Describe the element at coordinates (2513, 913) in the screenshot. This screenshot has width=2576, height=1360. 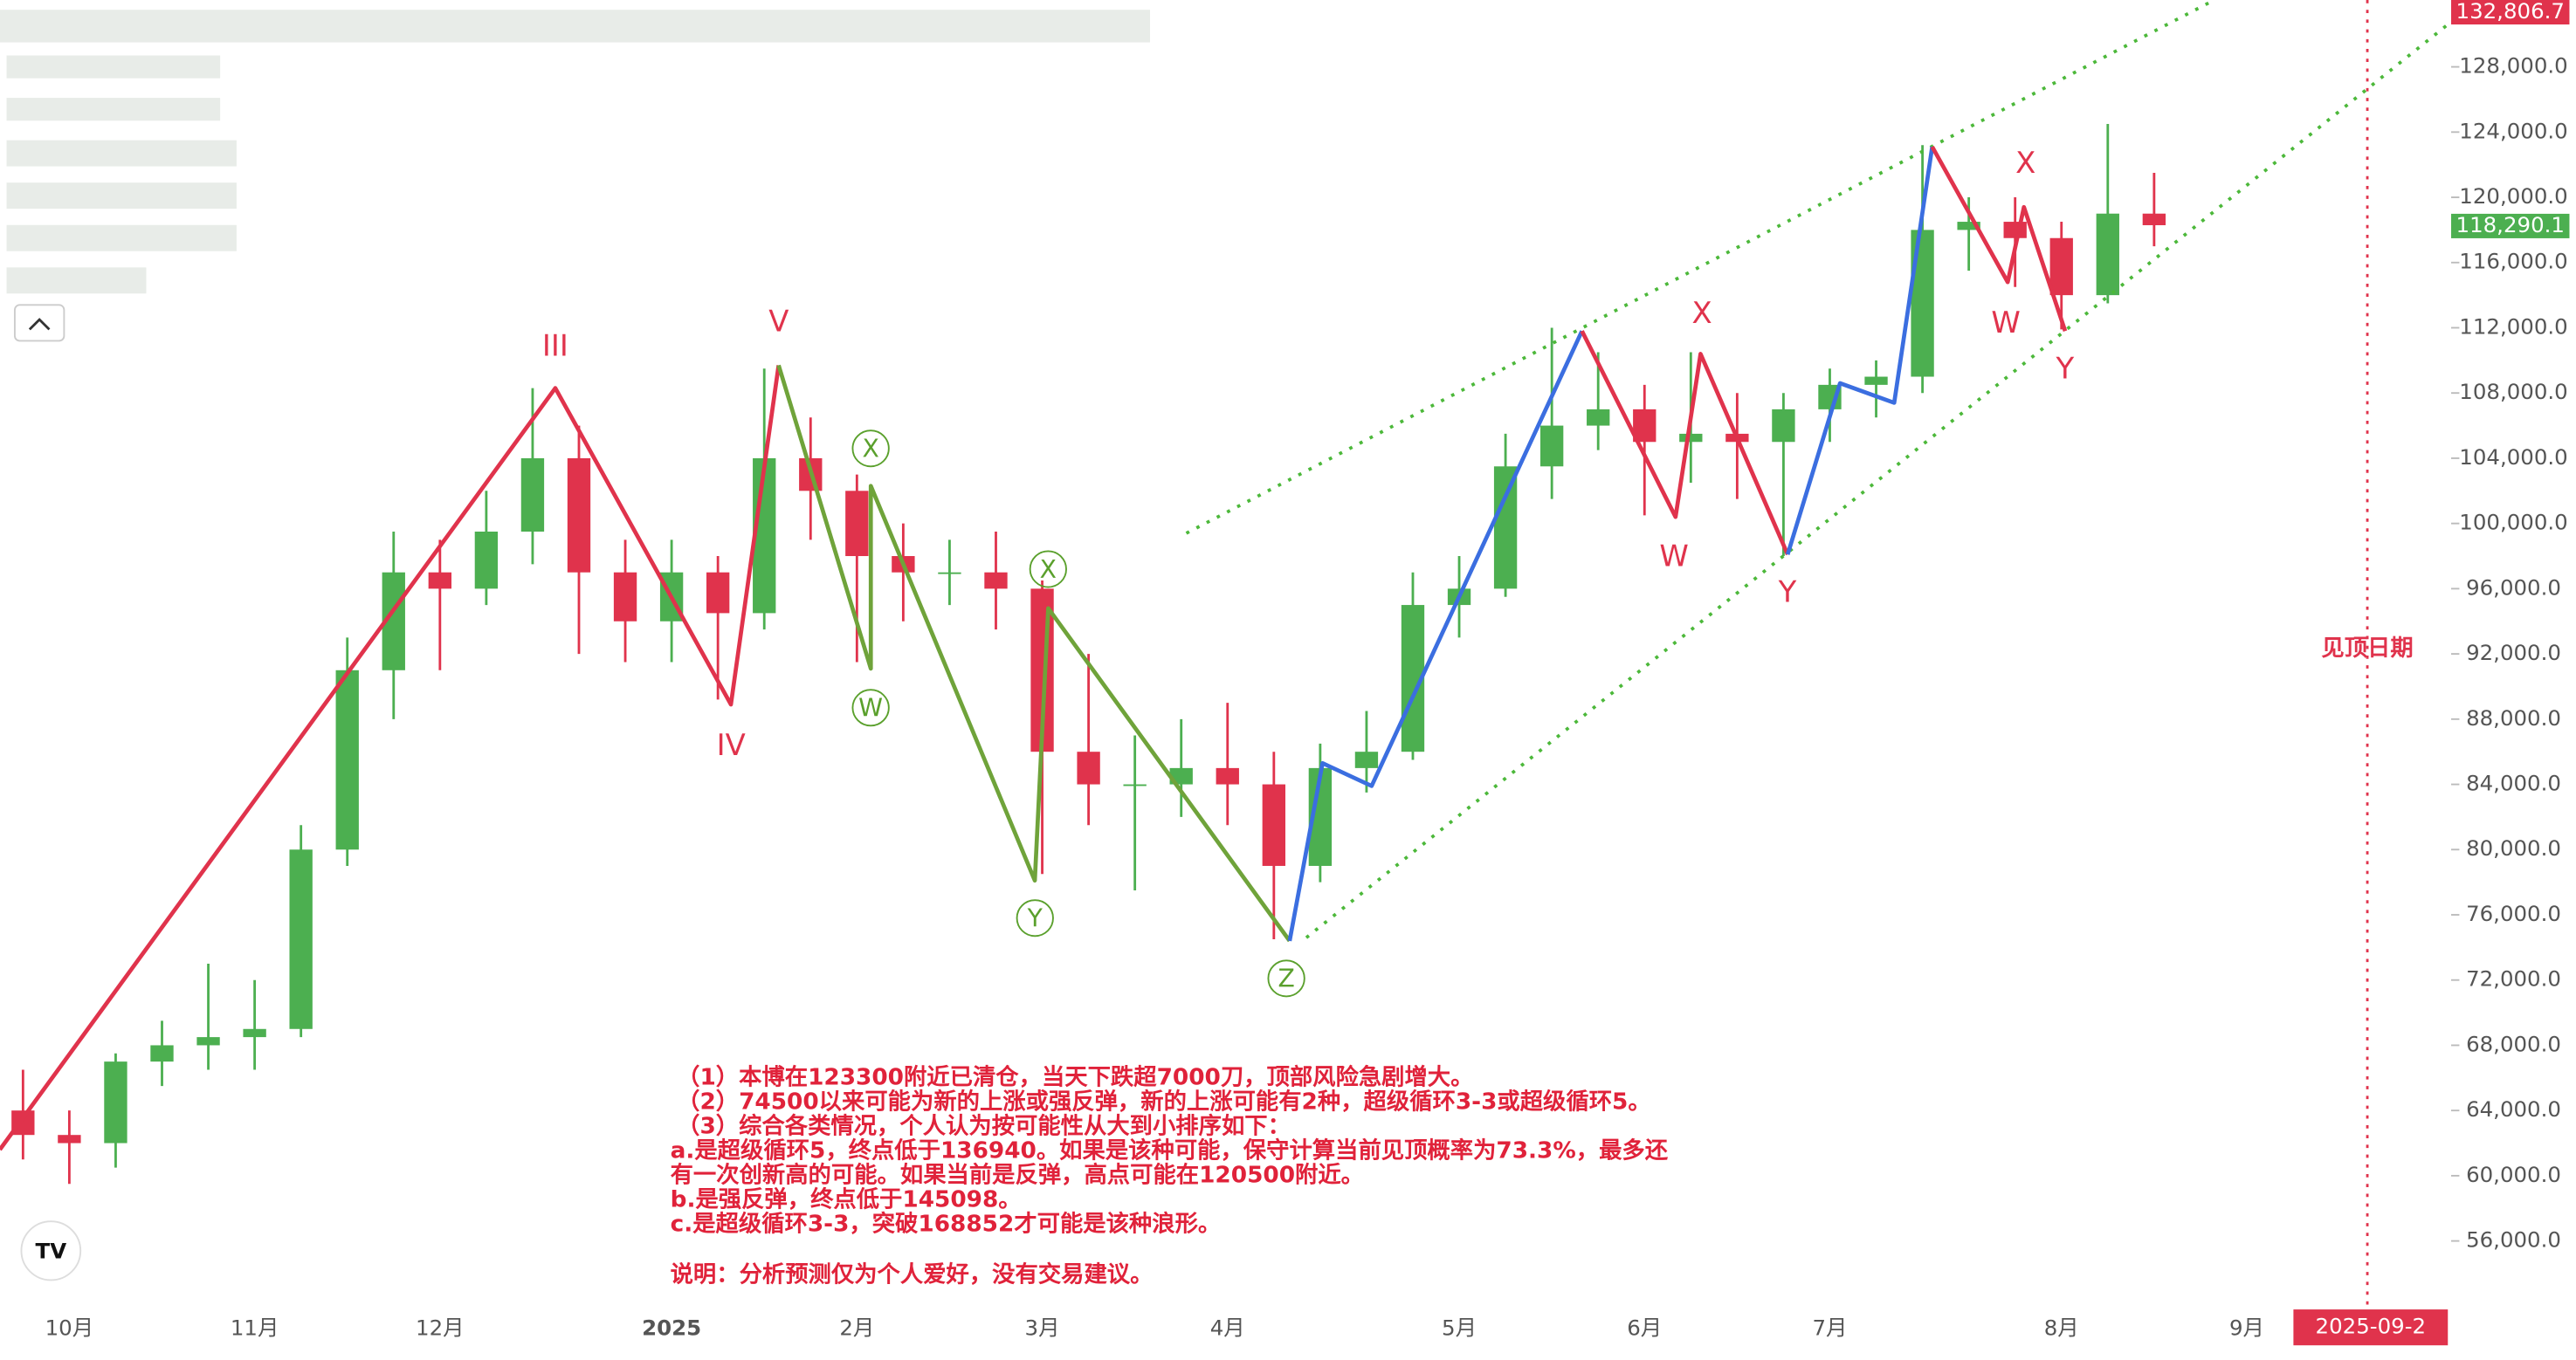
I see `y-tick-label: 76,000.0` at that location.